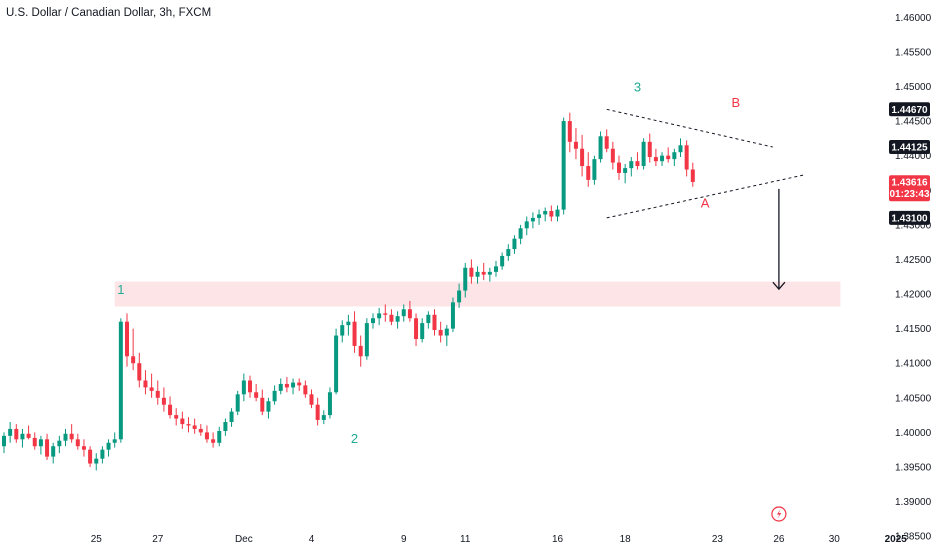 The height and width of the screenshot is (550, 932). What do you see at coordinates (913, 398) in the screenshot?
I see `price-tick-label: 1.40500` at bounding box center [913, 398].